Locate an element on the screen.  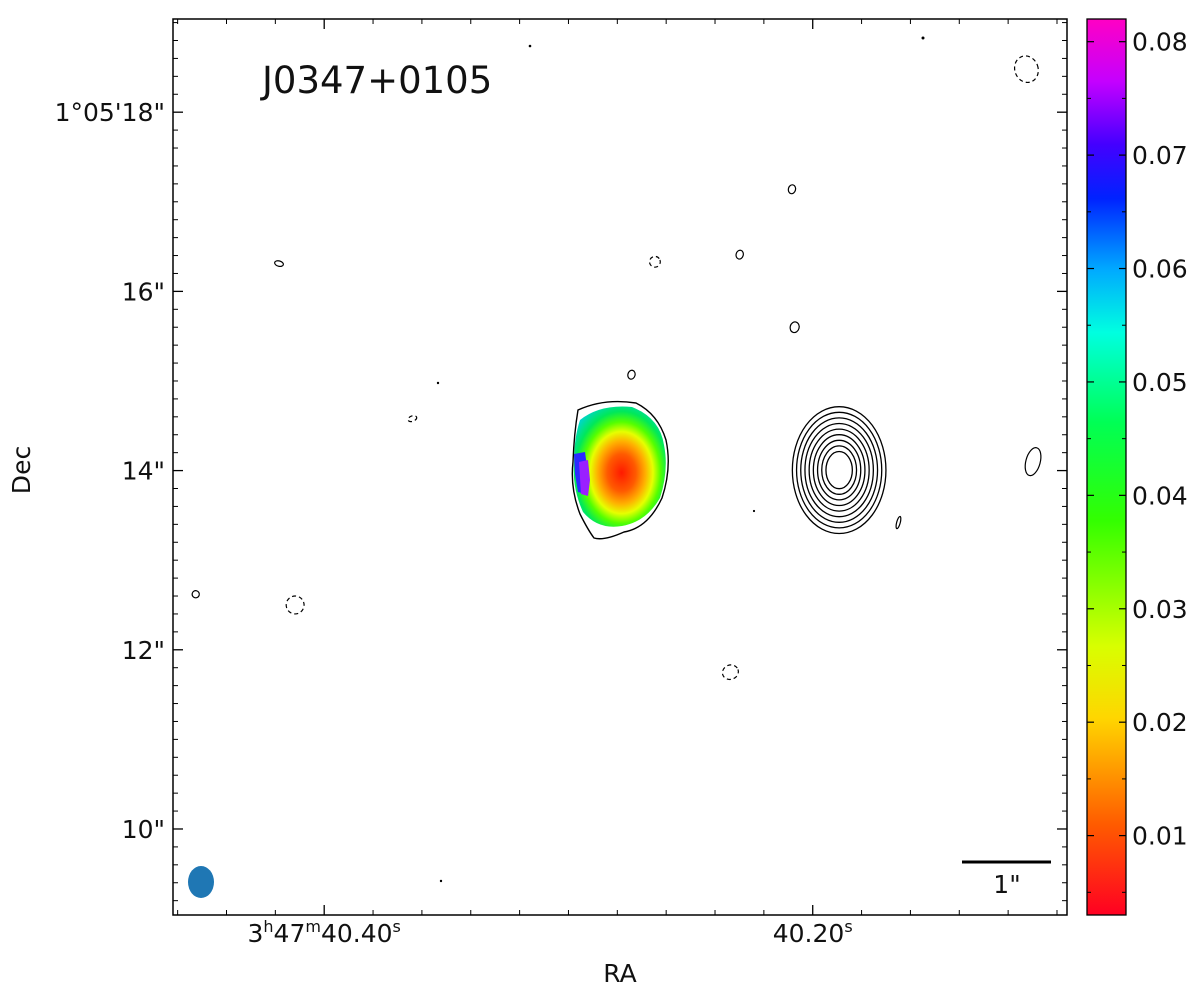
x-tick-label: 3h47m40.40s is located at coordinates (324, 932).